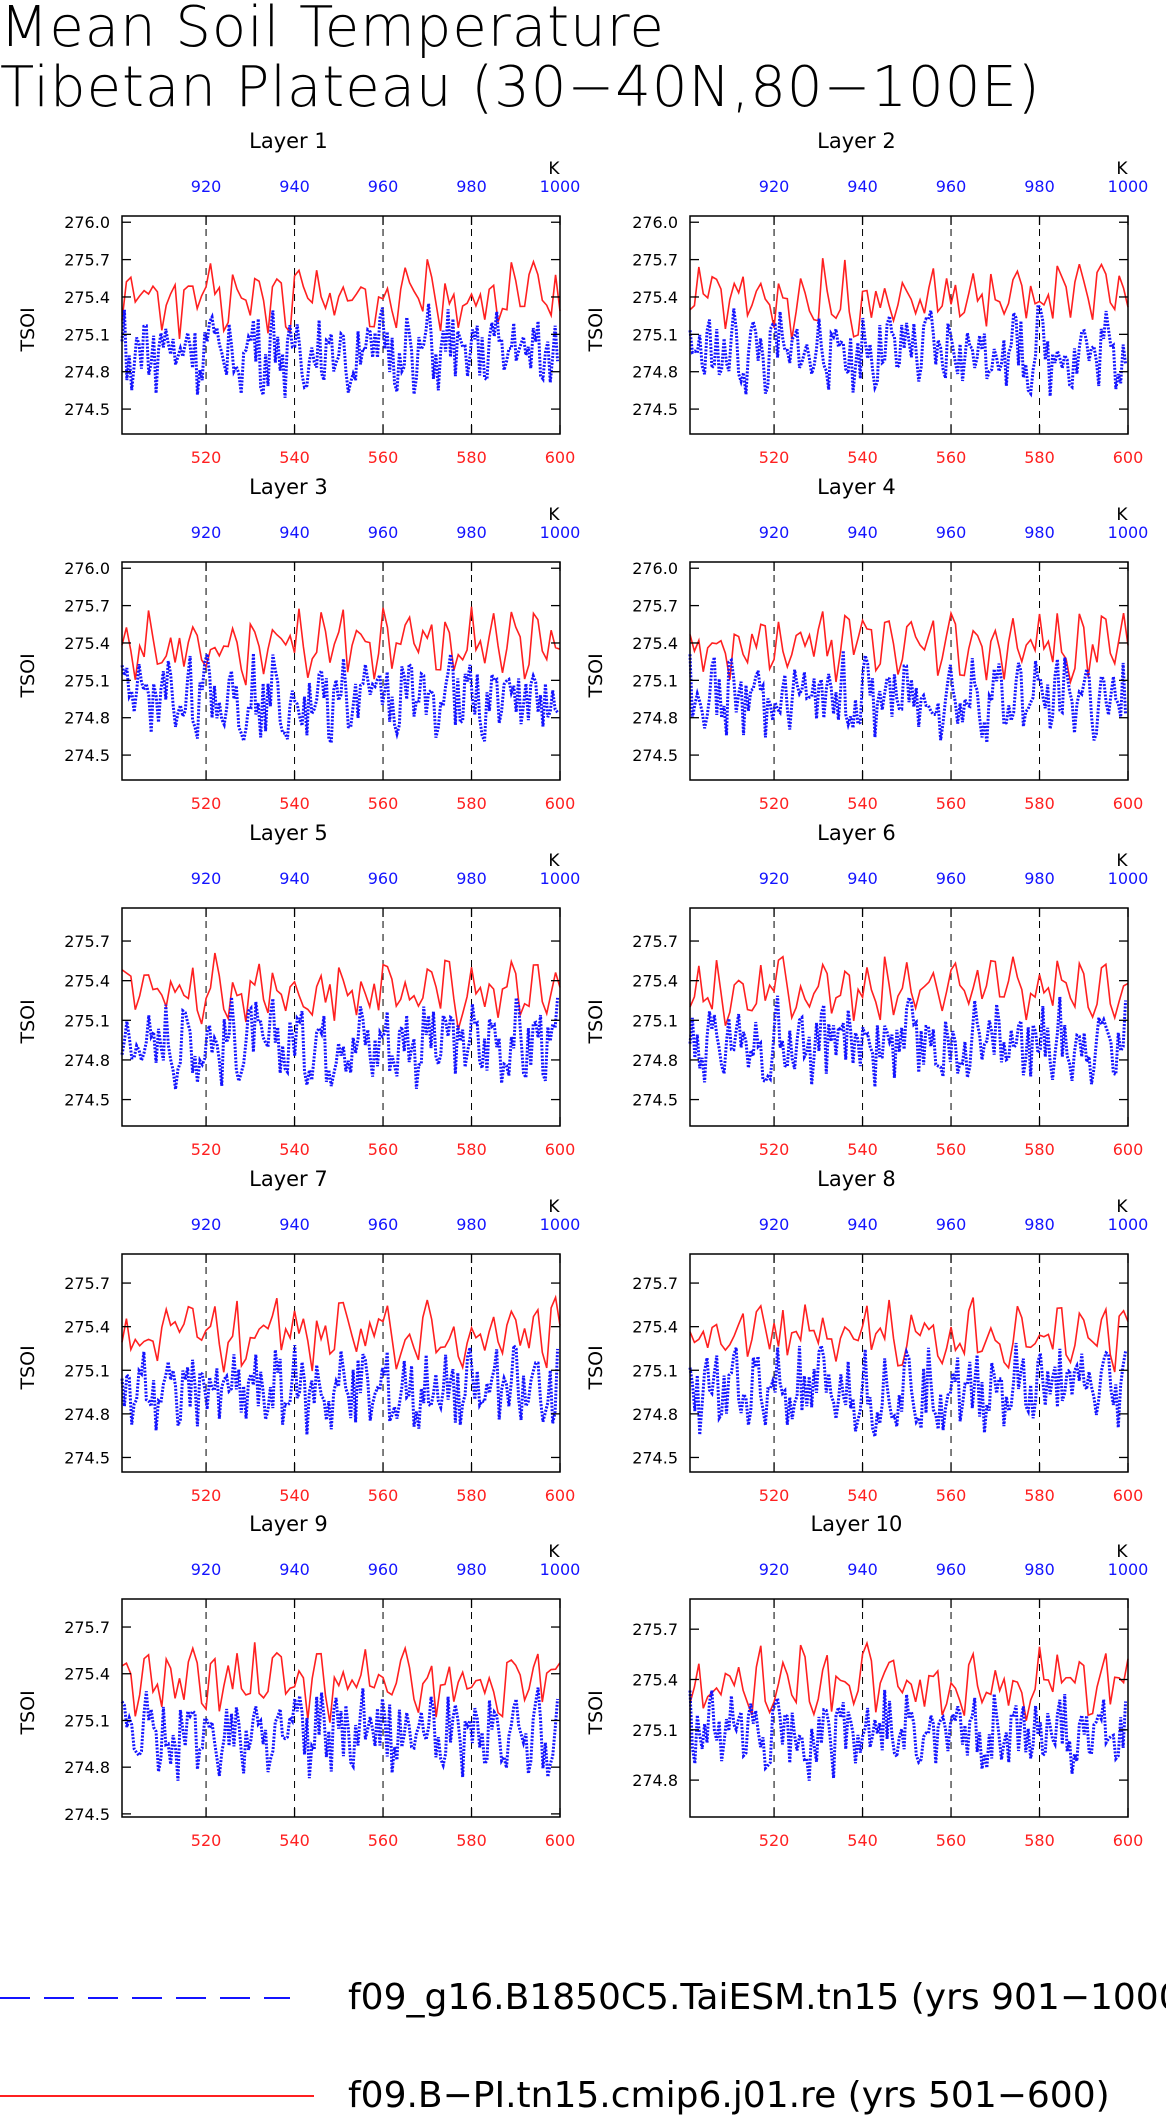 The height and width of the screenshot is (2126, 1166). What do you see at coordinates (856, 141) in the screenshot?
I see `panel-title: Layer 2` at bounding box center [856, 141].